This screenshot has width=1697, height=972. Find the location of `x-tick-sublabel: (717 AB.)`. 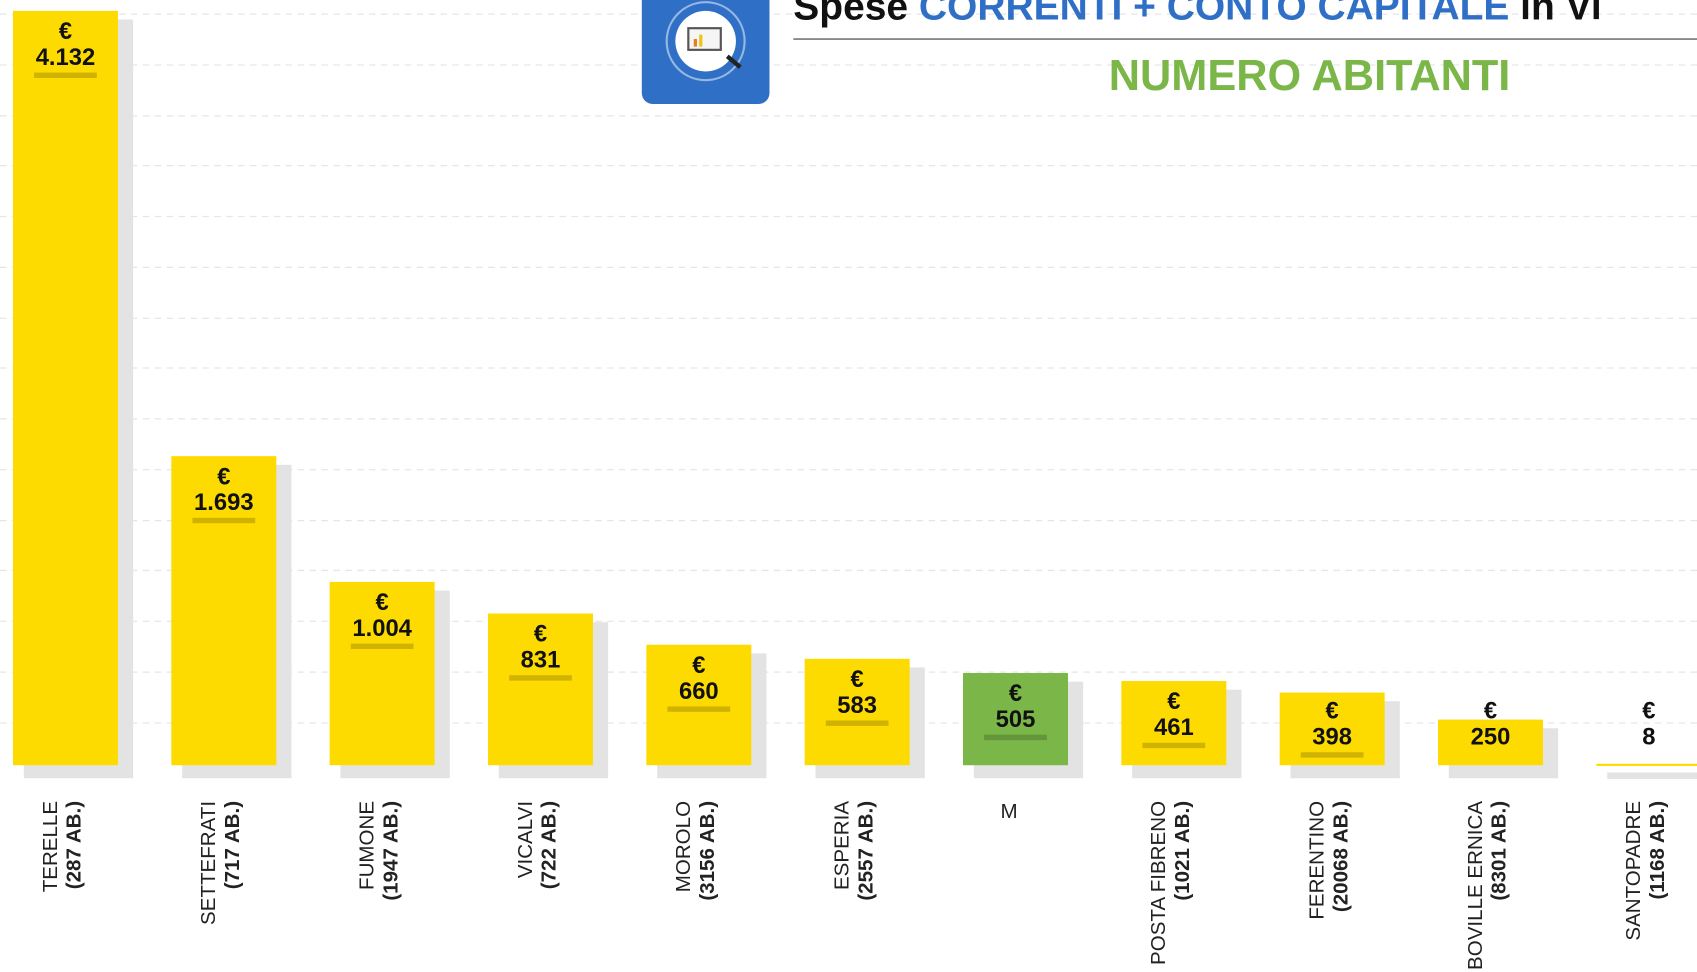

x-tick-sublabel: (717 AB.) is located at coordinates (232, 845).